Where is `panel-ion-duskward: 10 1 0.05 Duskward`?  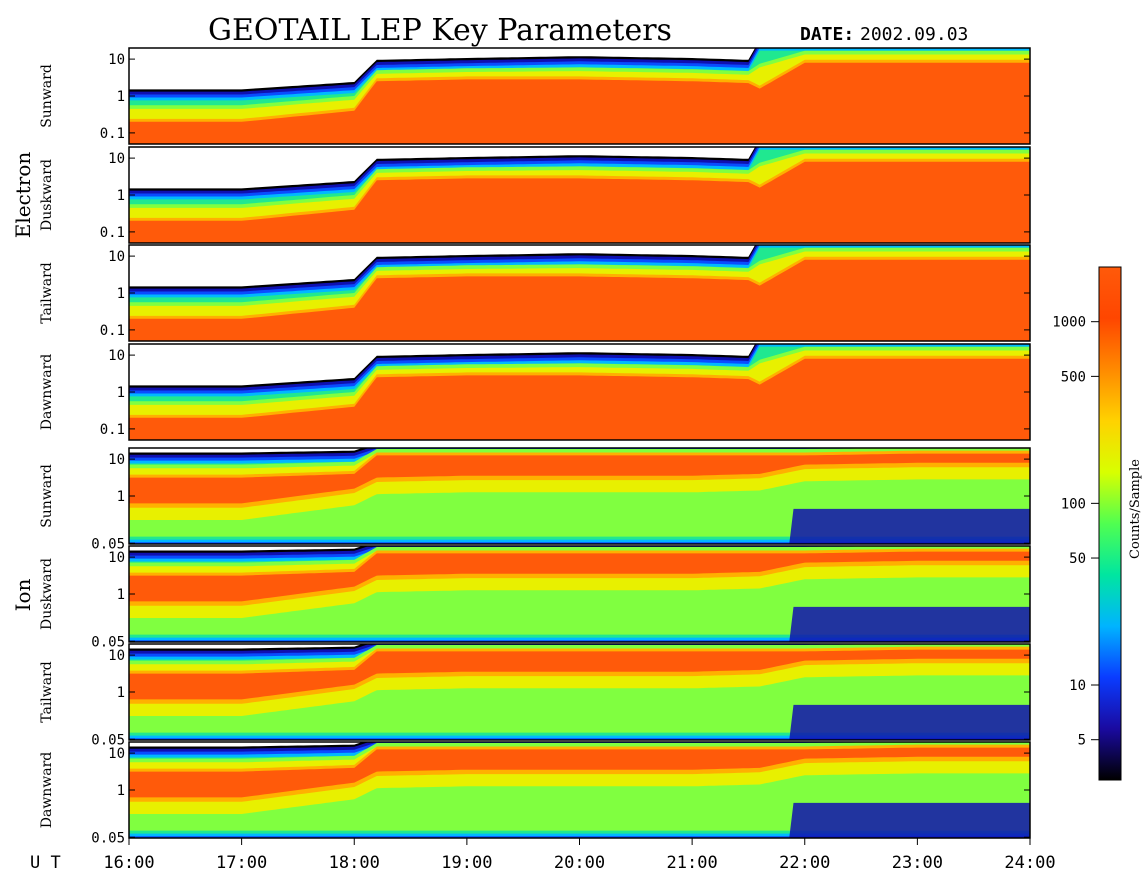
panel-ion-duskward: 10 1 0.05 Duskward is located at coordinates (535, 597).